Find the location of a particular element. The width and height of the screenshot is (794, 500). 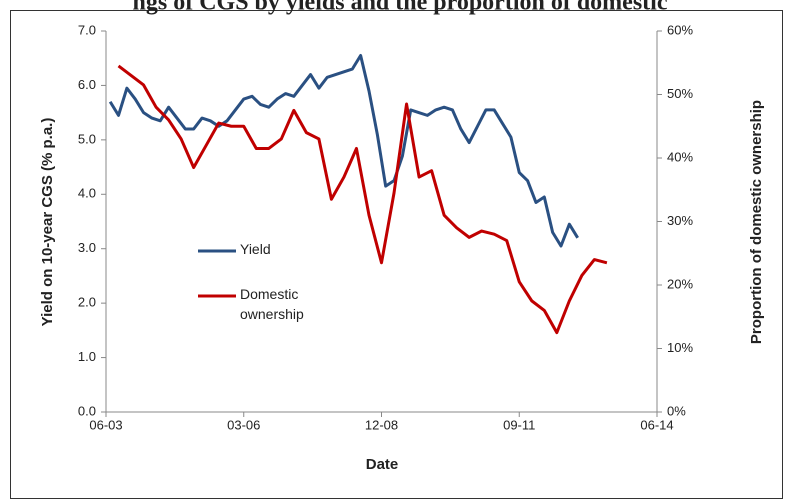

y-tick-label: 0.0 is located at coordinates (87, 410).